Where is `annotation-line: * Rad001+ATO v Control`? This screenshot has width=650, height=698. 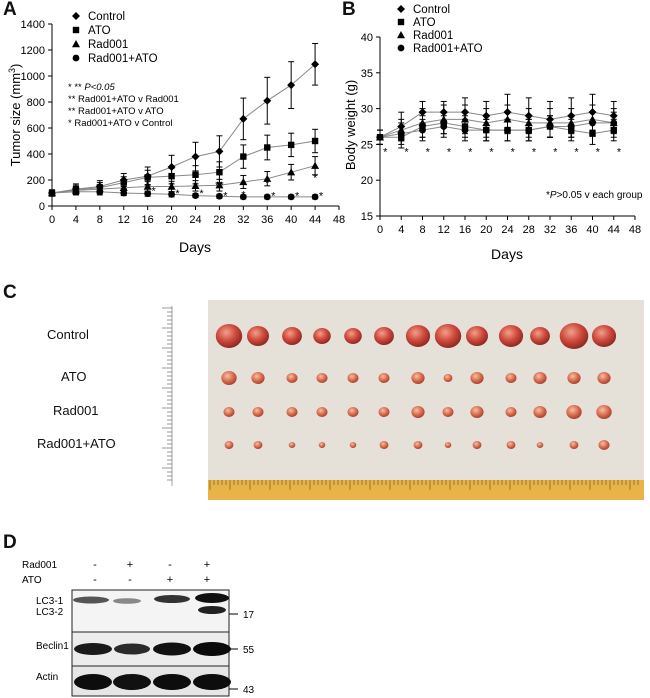 annotation-line: * Rad001+ATO v Control is located at coordinates (120, 123).